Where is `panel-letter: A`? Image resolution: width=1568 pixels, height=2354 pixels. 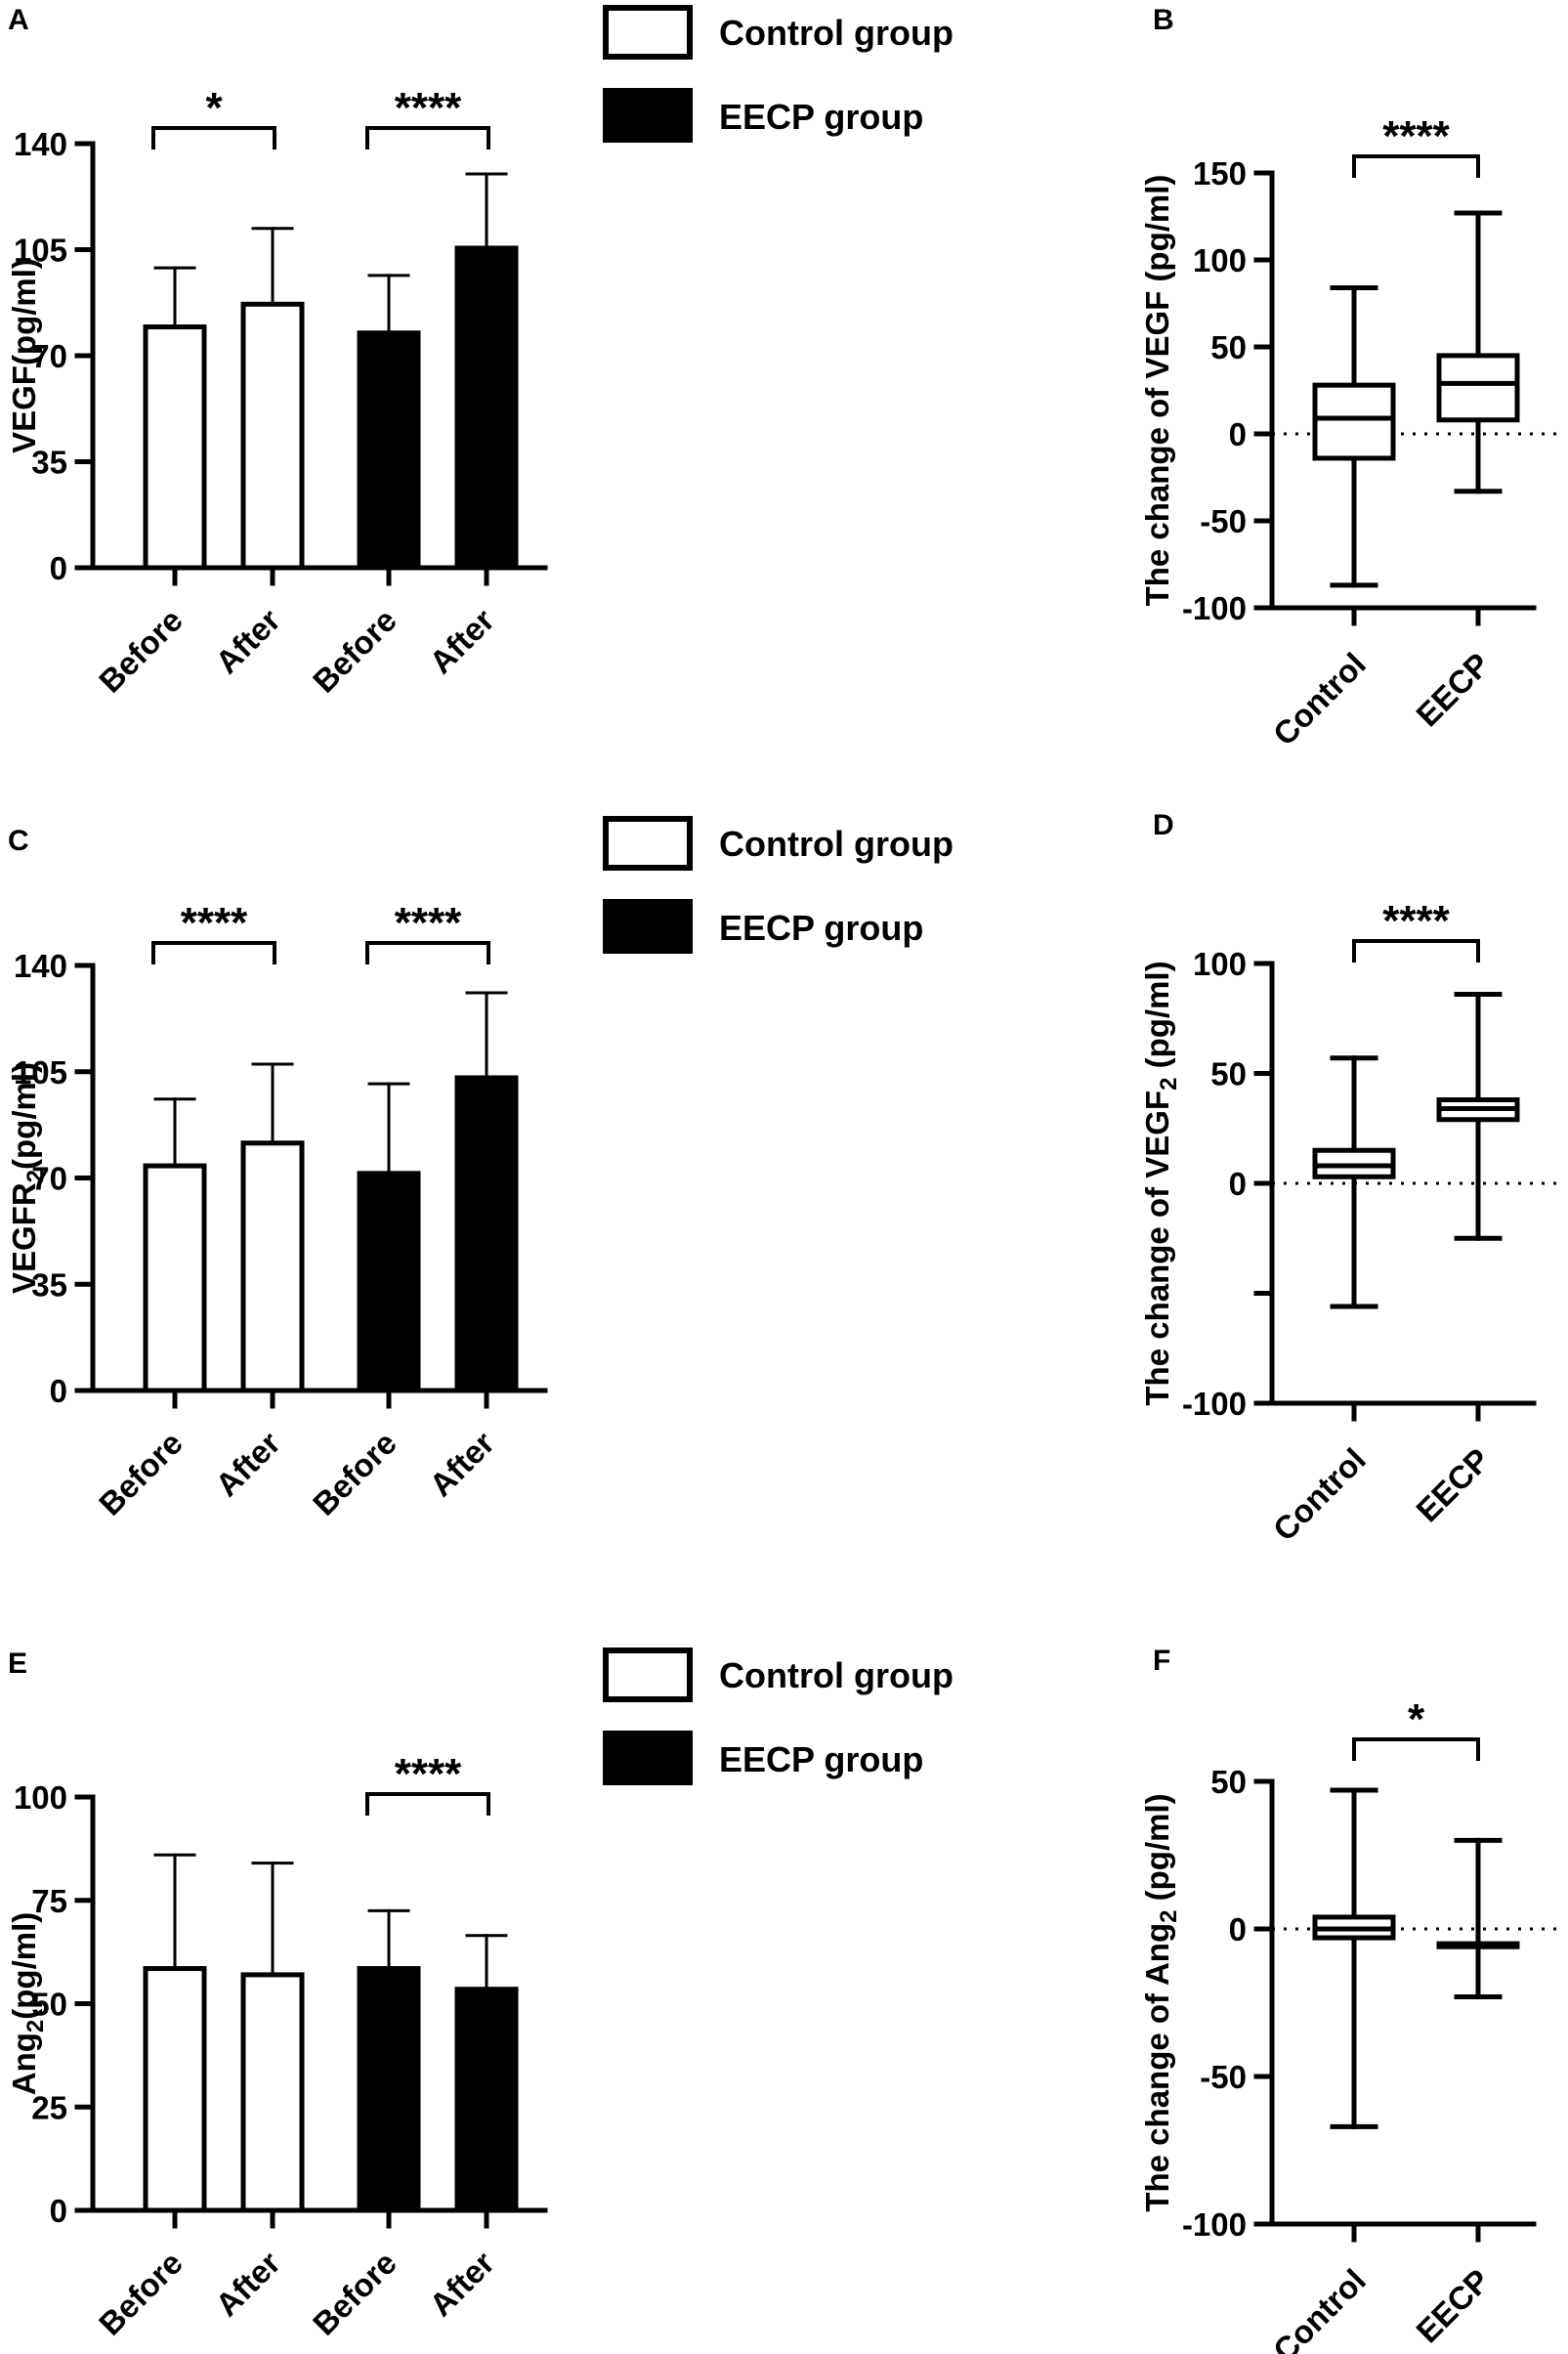
panel-letter: A is located at coordinates (18, 20).